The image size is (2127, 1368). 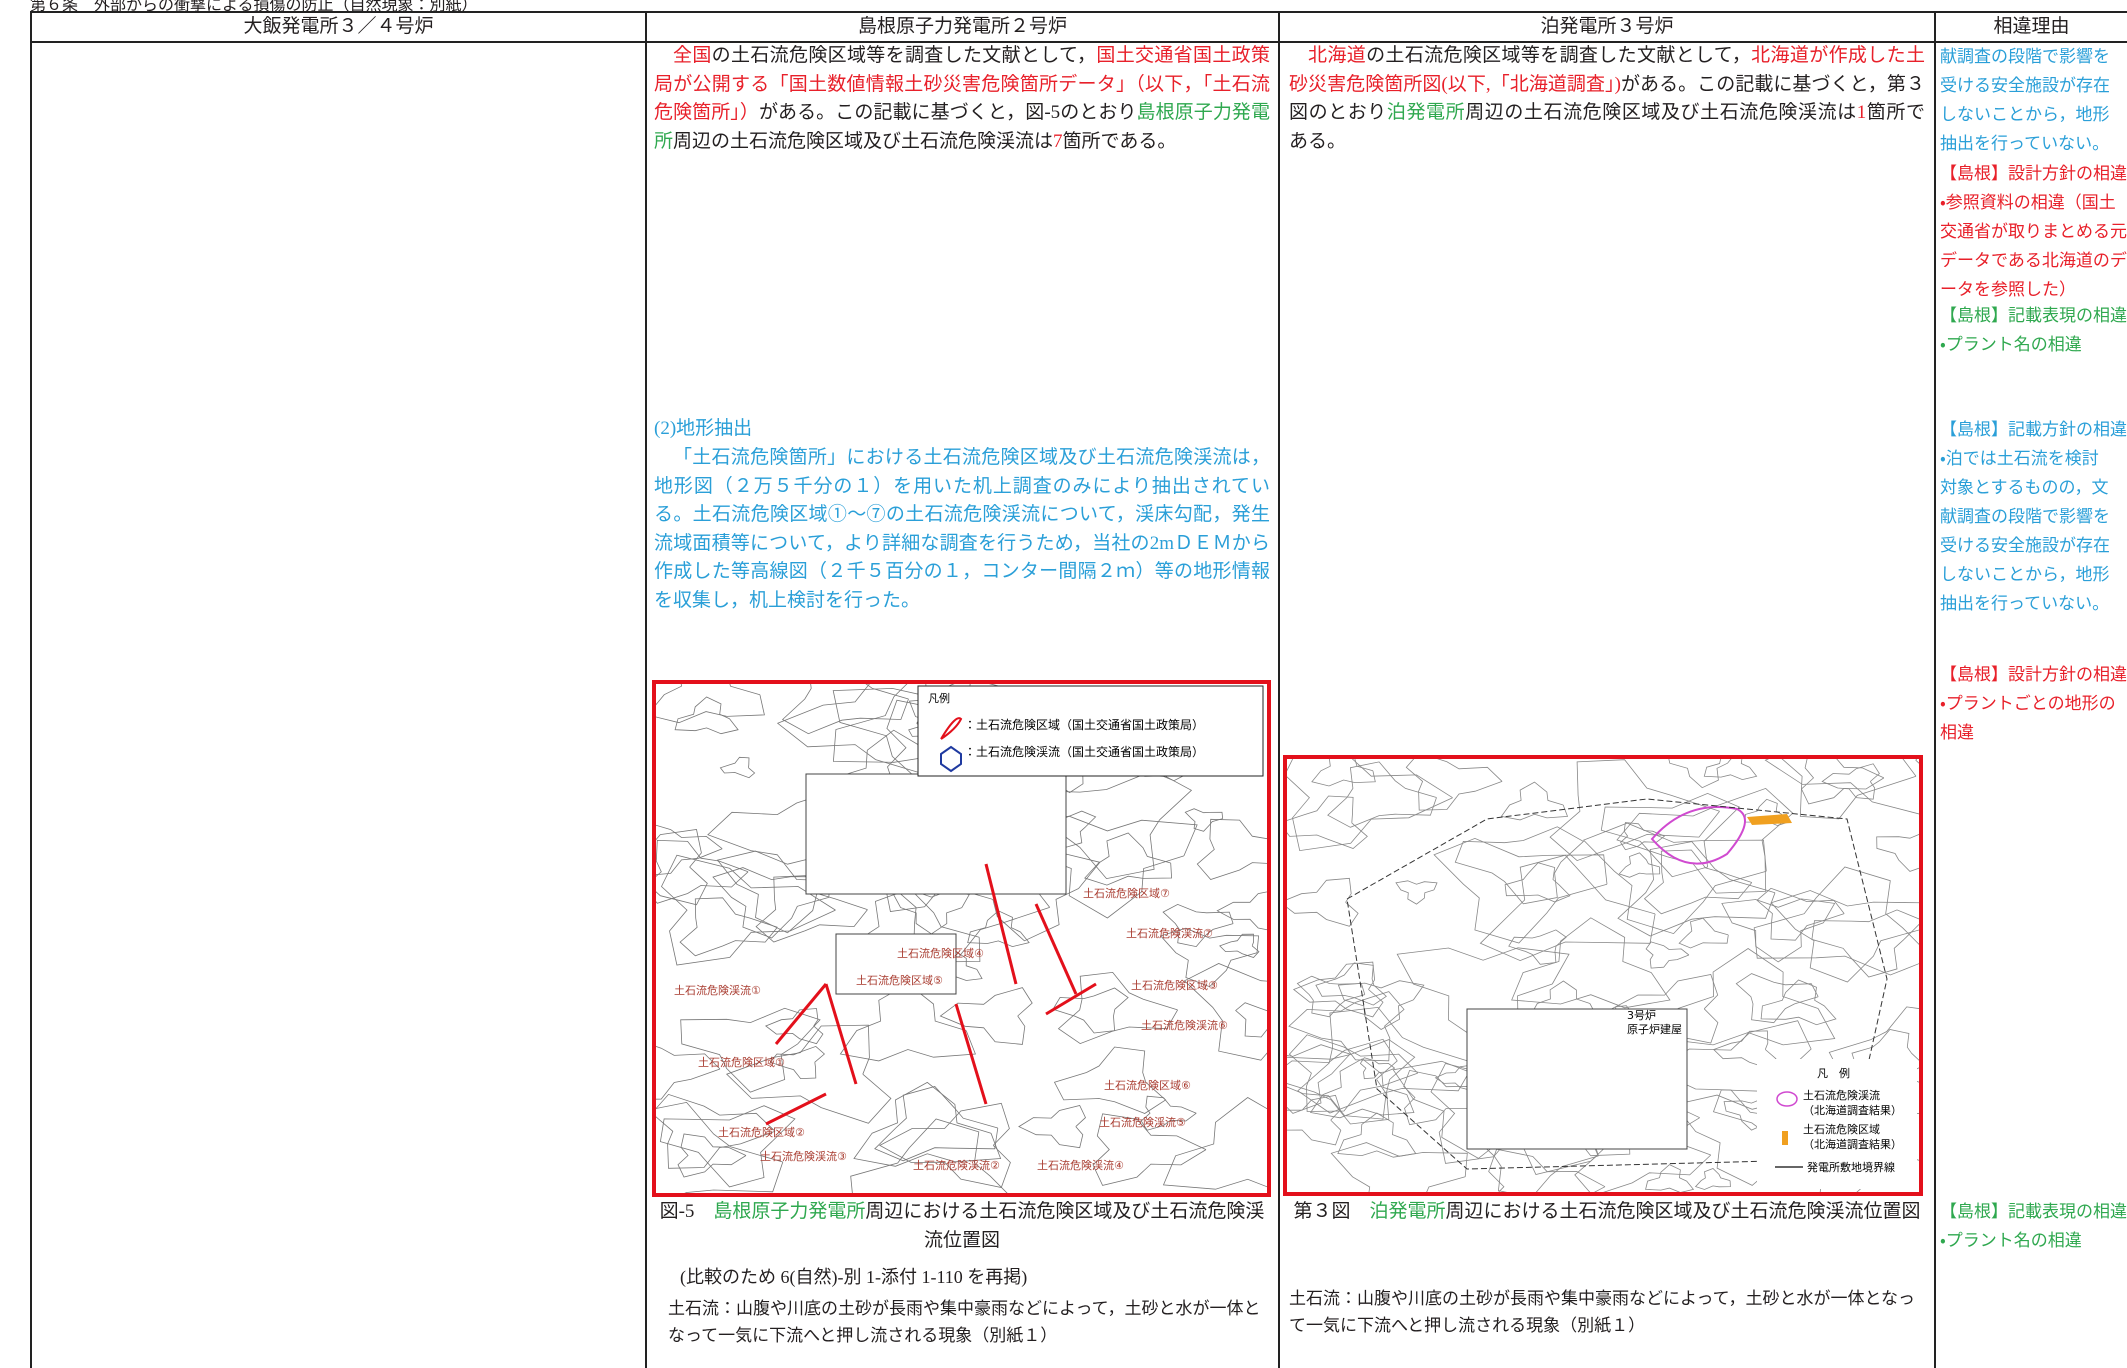 I want to click on reason-line: 受ける安全施設が存在, so click(x=2025, y=85).